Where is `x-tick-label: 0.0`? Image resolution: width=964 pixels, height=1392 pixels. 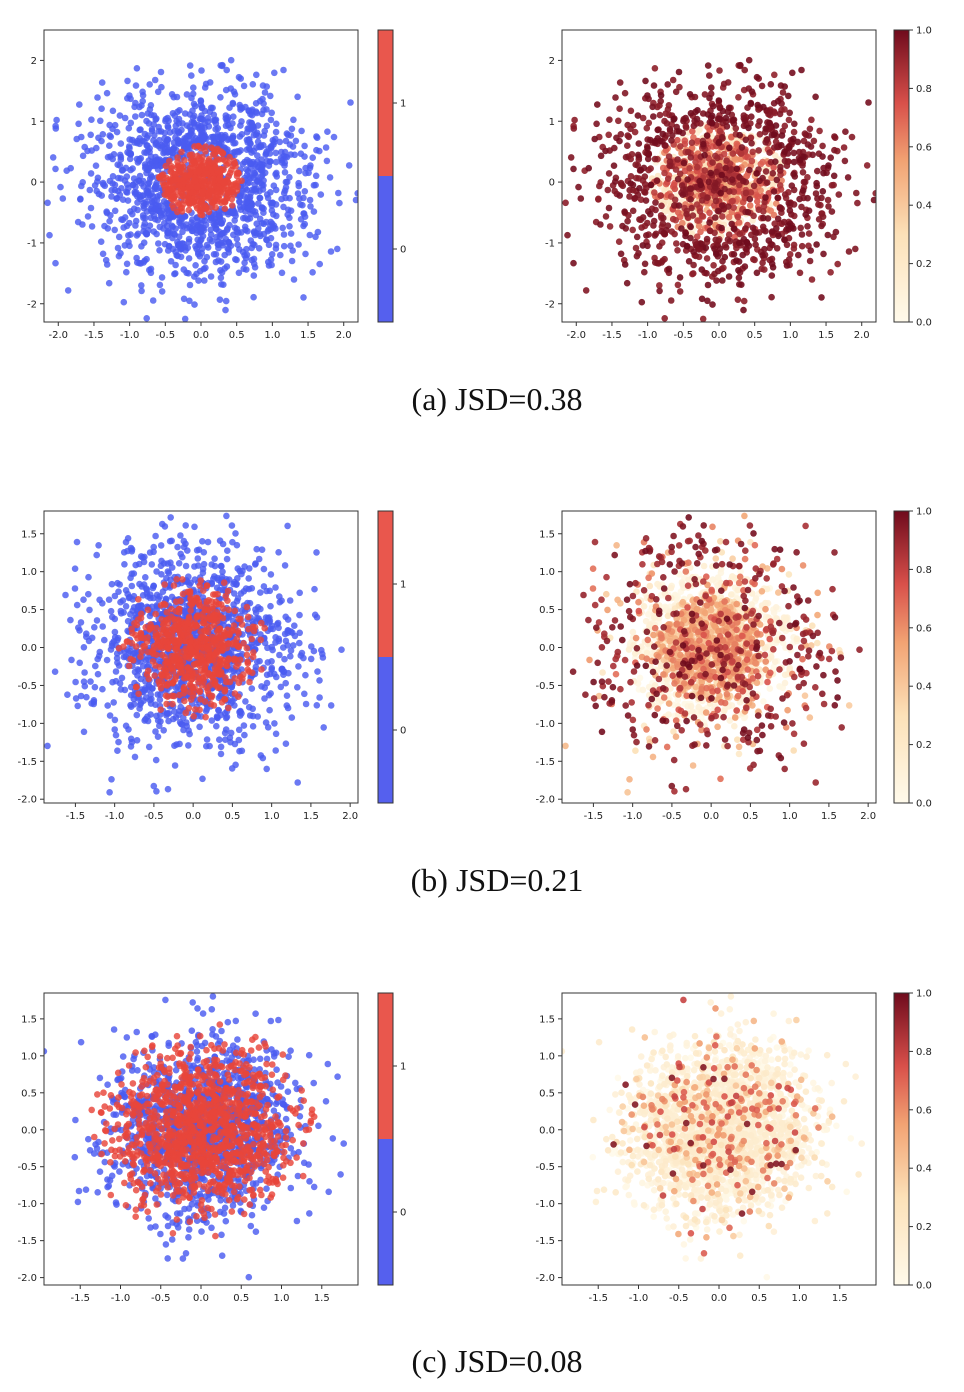
x-tick-label: 0.0 is located at coordinates (201, 335).